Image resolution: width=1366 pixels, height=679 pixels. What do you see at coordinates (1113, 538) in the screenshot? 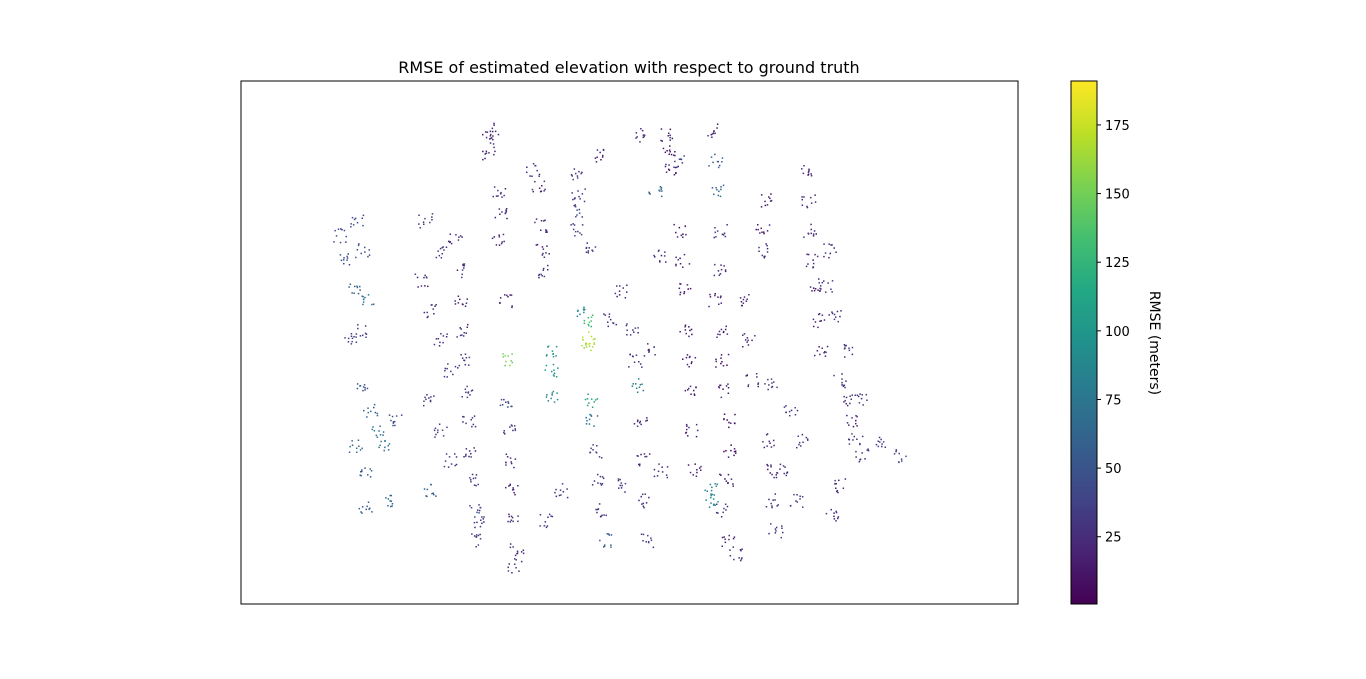
I see `colorbar-tick-label: 25` at bounding box center [1113, 538].